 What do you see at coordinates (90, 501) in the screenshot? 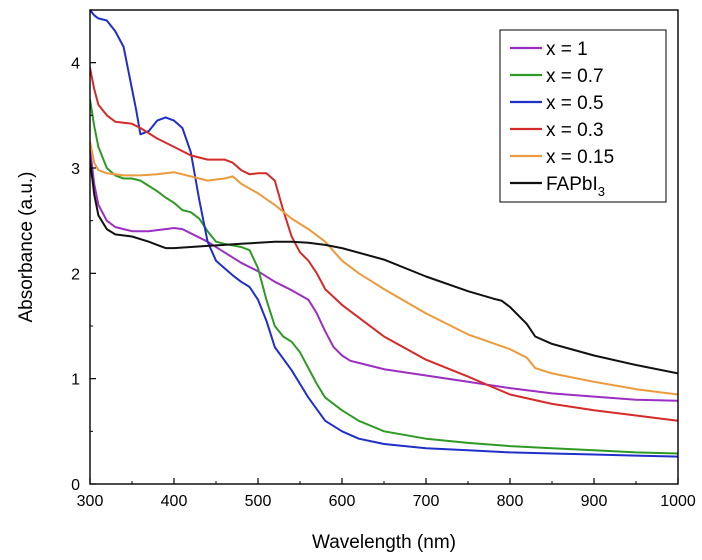
I see `x-tick-label: 300` at bounding box center [90, 501].